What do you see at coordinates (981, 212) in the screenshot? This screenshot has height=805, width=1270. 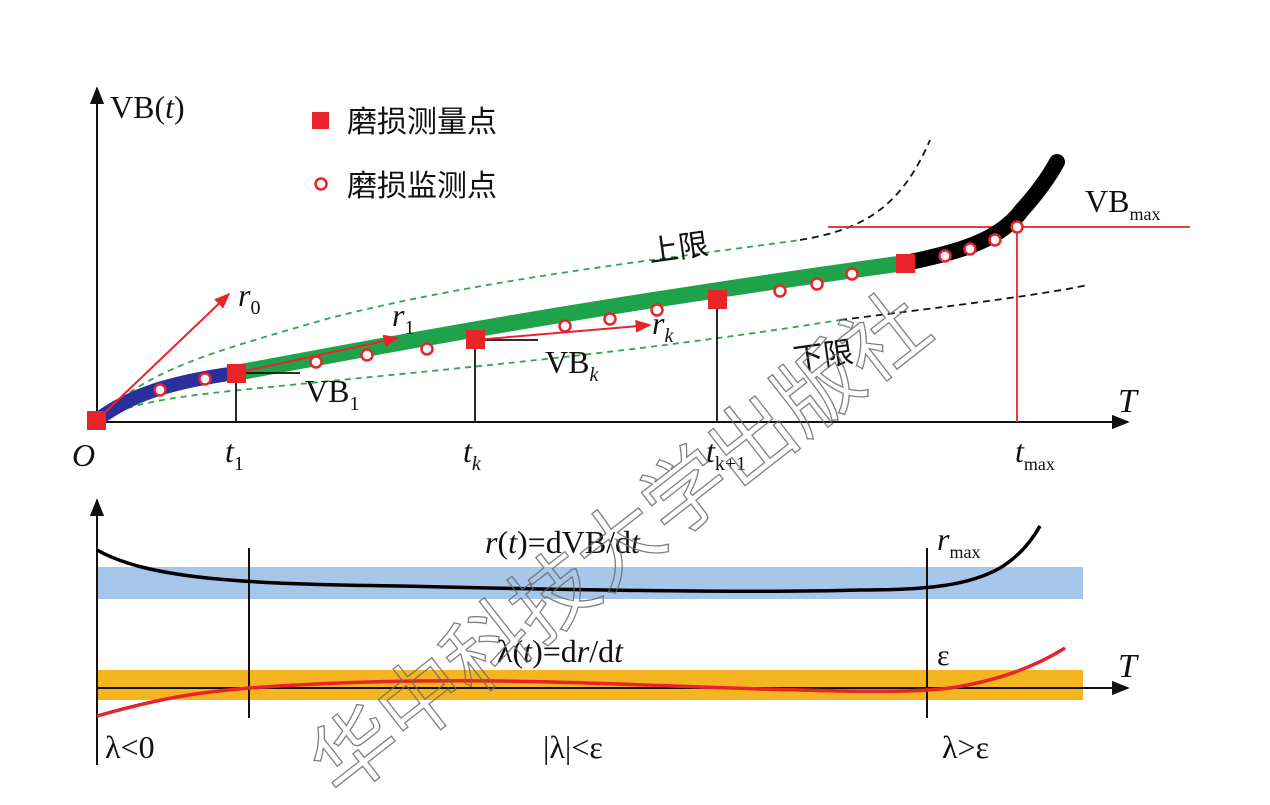 I see `wear-curve-rapid` at bounding box center [981, 212].